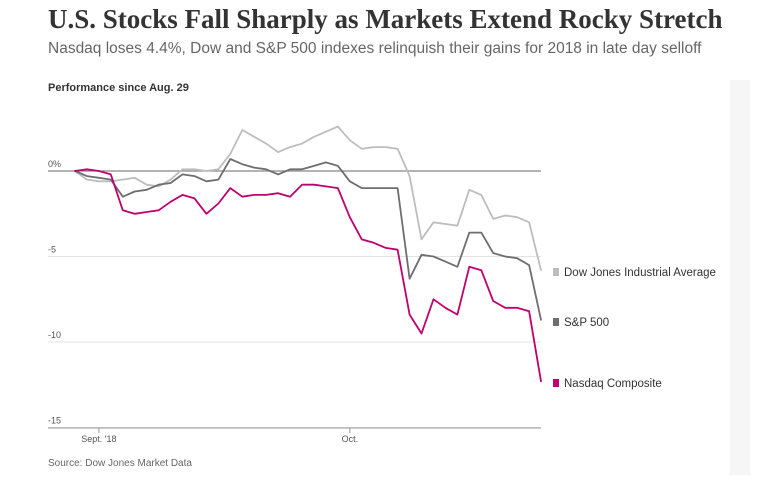 This screenshot has height=494, width=775. Describe the element at coordinates (120, 463) in the screenshot. I see `source-note: Source: Dow Jones Market Data` at that location.